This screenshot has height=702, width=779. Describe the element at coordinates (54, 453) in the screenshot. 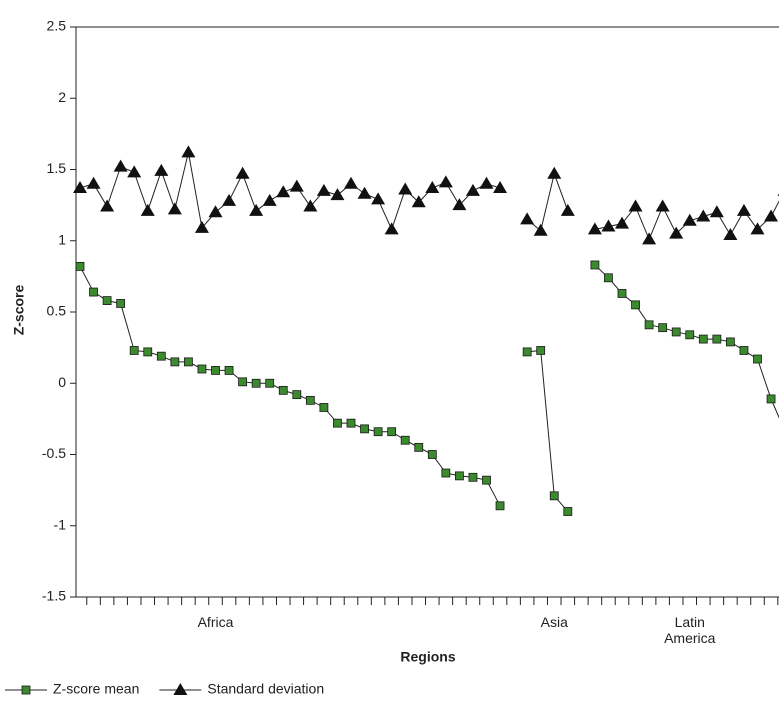

I see `y-tick-label: -0.5` at that location.